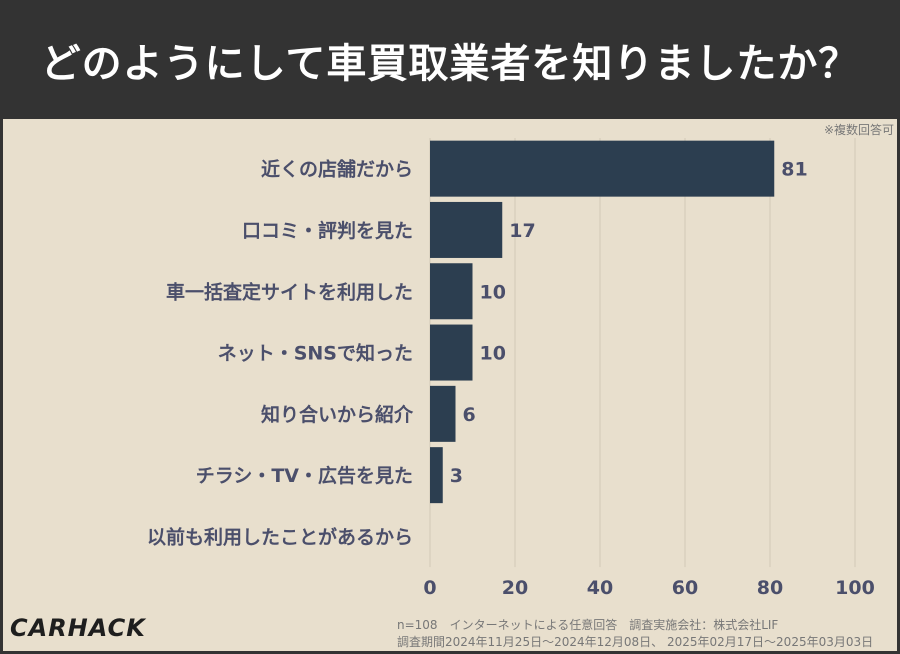  Describe the element at coordinates (588, 625) in the screenshot. I see `footer-line-1: n=108 インターネットによる任意回答 調査実施会社：株式会社LIF` at that location.